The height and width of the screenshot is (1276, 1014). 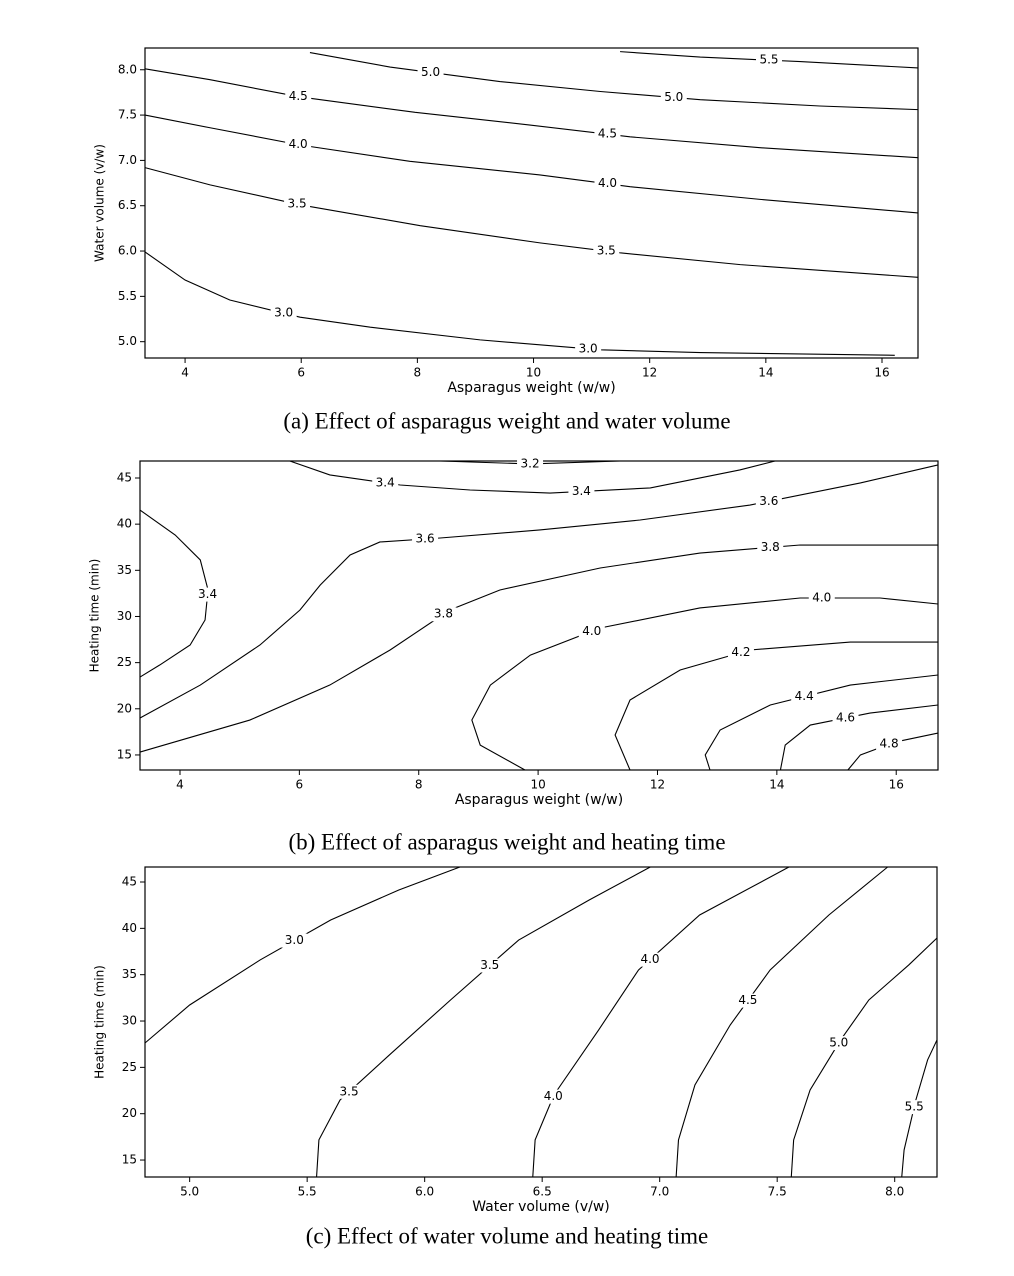 I want to click on y-tick-label: 15, so click(x=124, y=754).